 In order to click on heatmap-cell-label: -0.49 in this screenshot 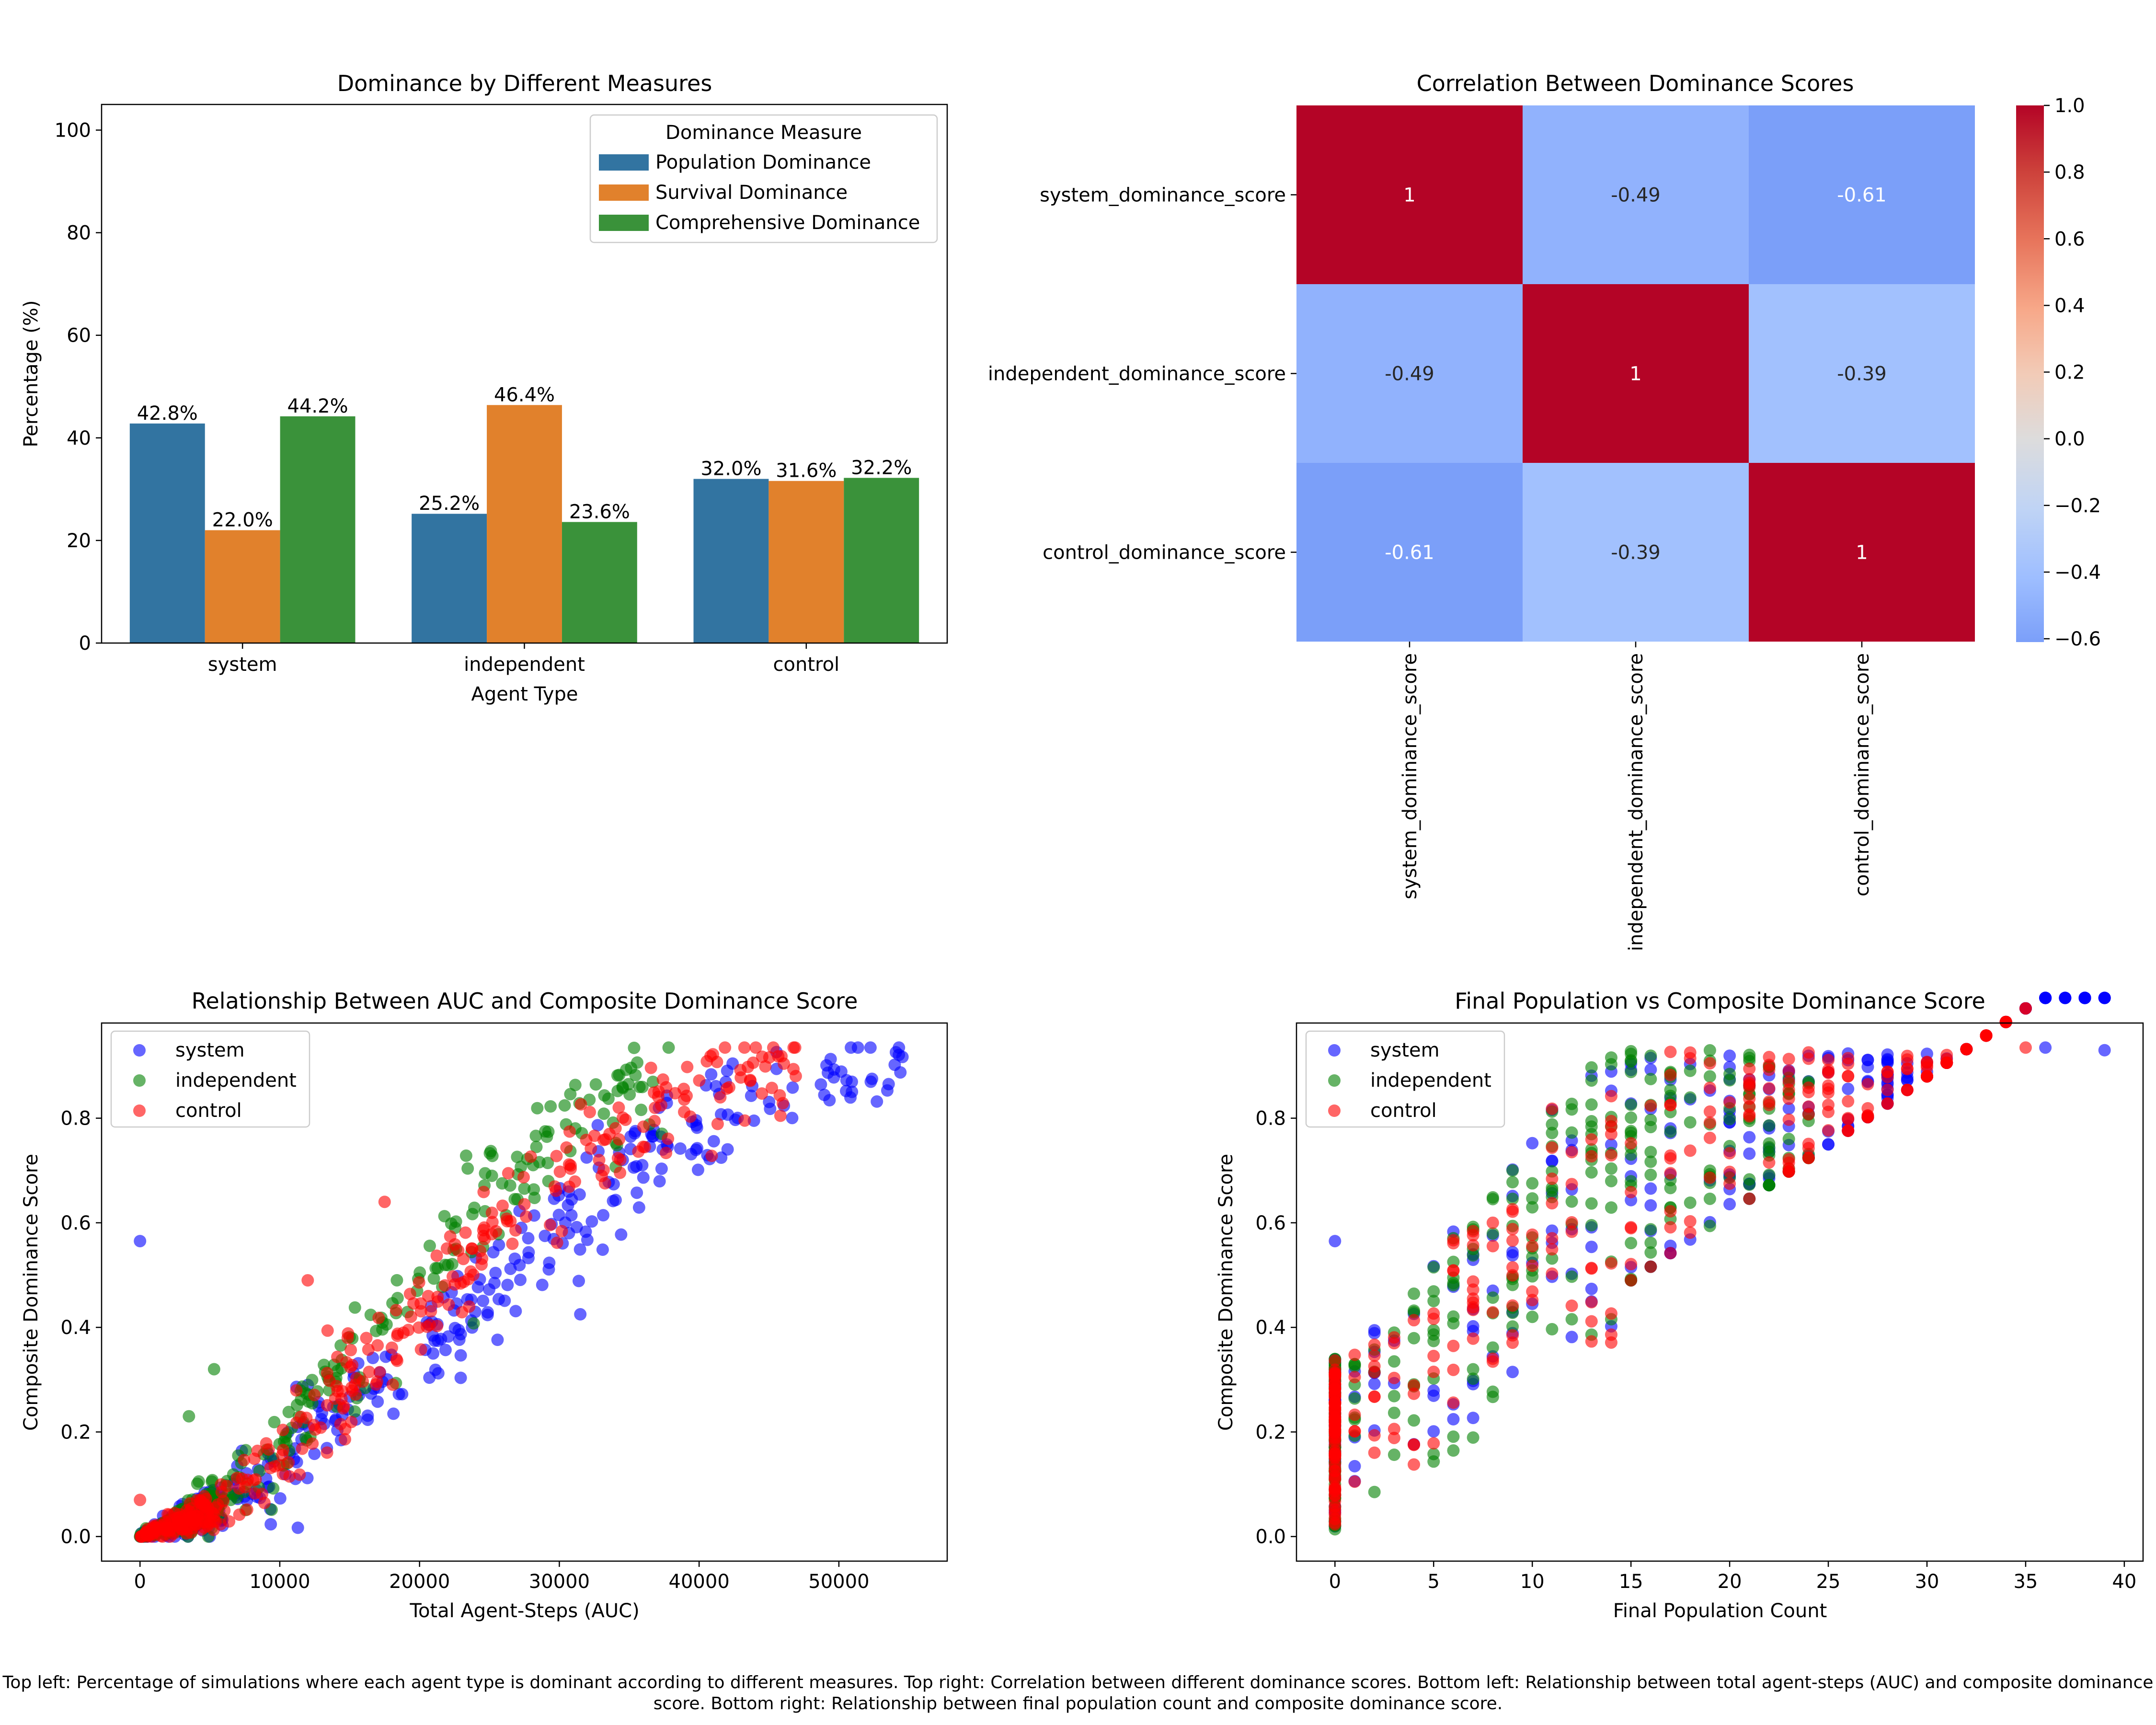, I will do `click(1636, 195)`.